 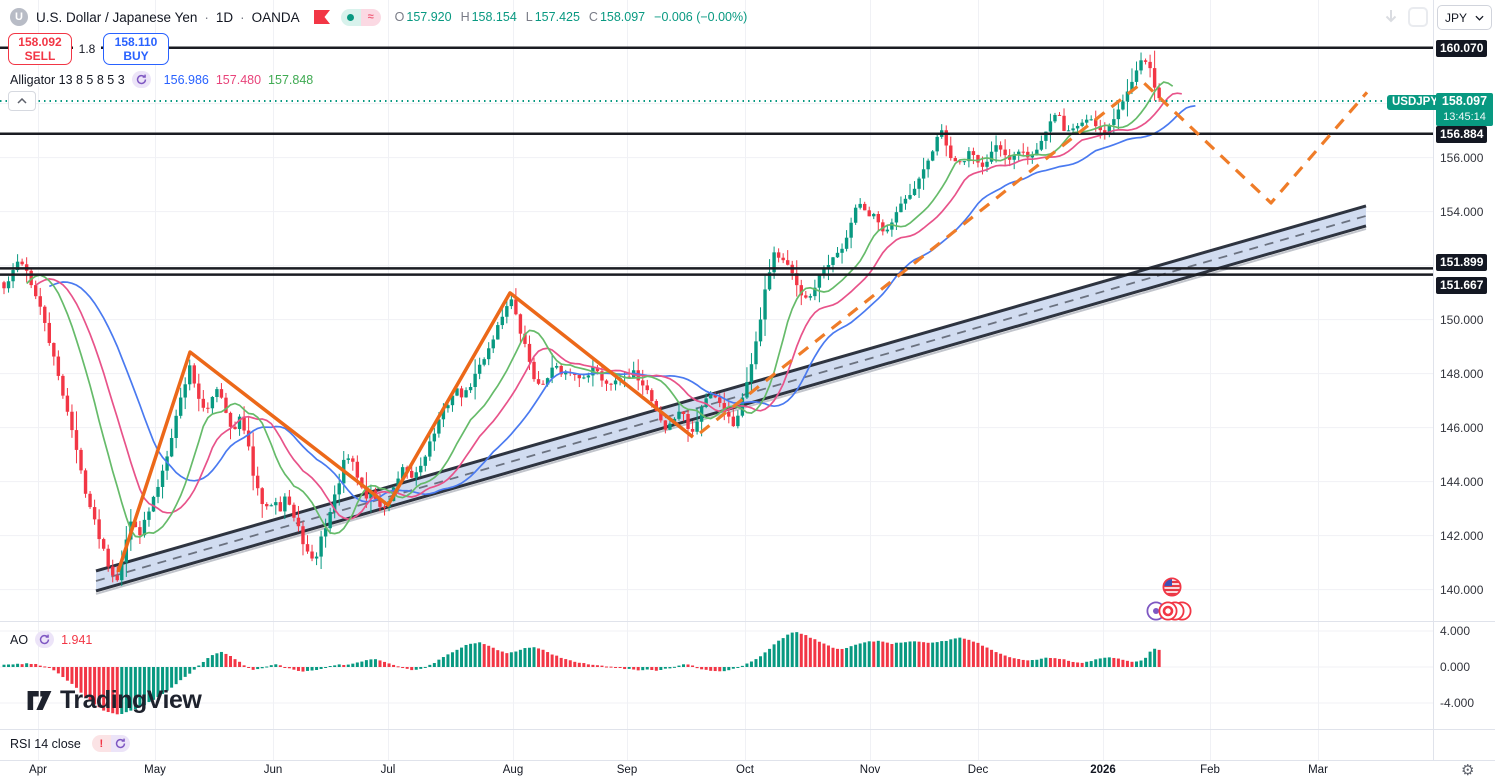 I want to click on time-scale-label: Dec, so click(x=978, y=770).